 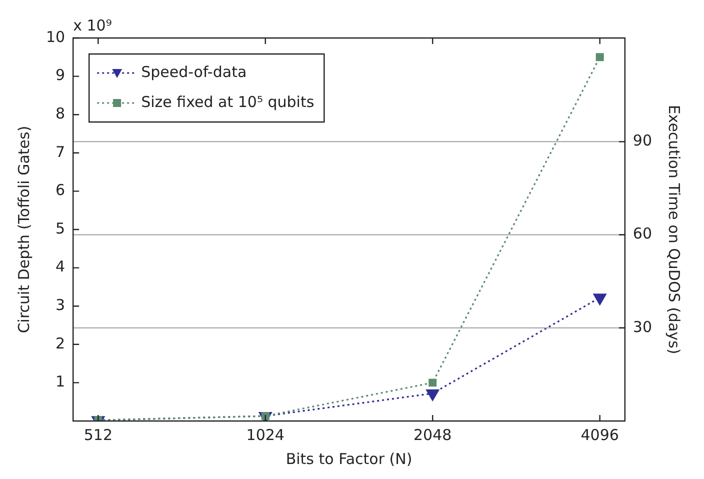 What do you see at coordinates (61, 113) in the screenshot?
I see `y-tick-label: 8` at bounding box center [61, 113].